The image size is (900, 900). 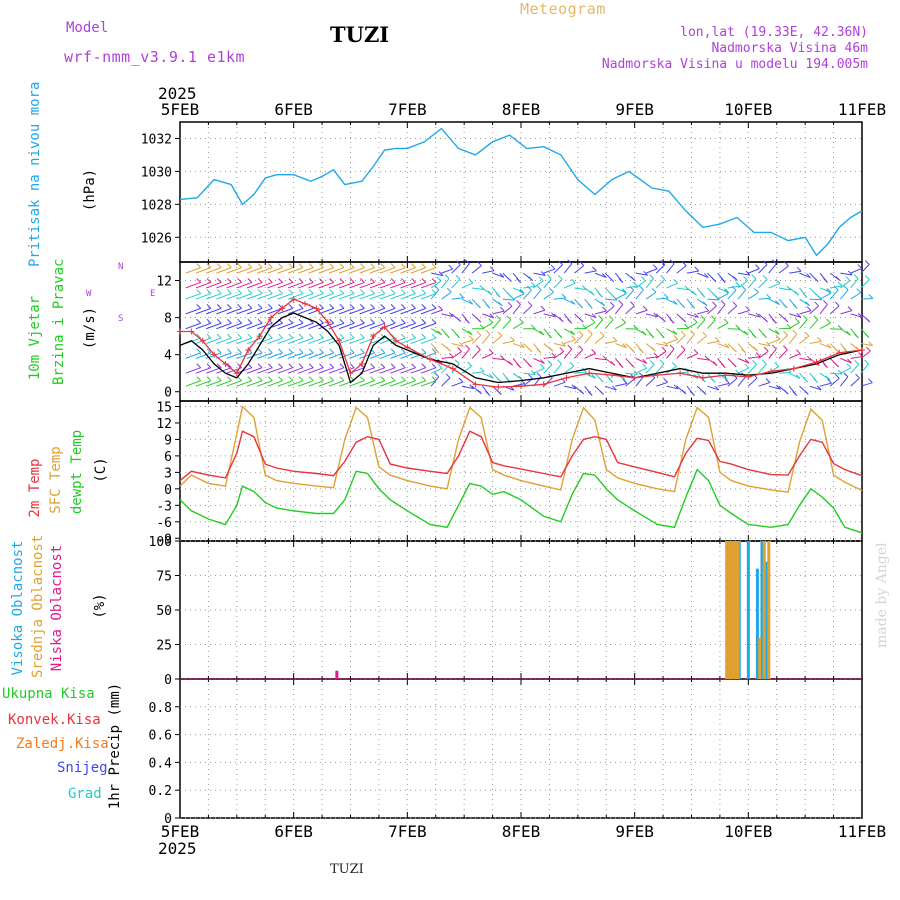 I want to click on wind-compass-n: N, so click(x=121, y=267).